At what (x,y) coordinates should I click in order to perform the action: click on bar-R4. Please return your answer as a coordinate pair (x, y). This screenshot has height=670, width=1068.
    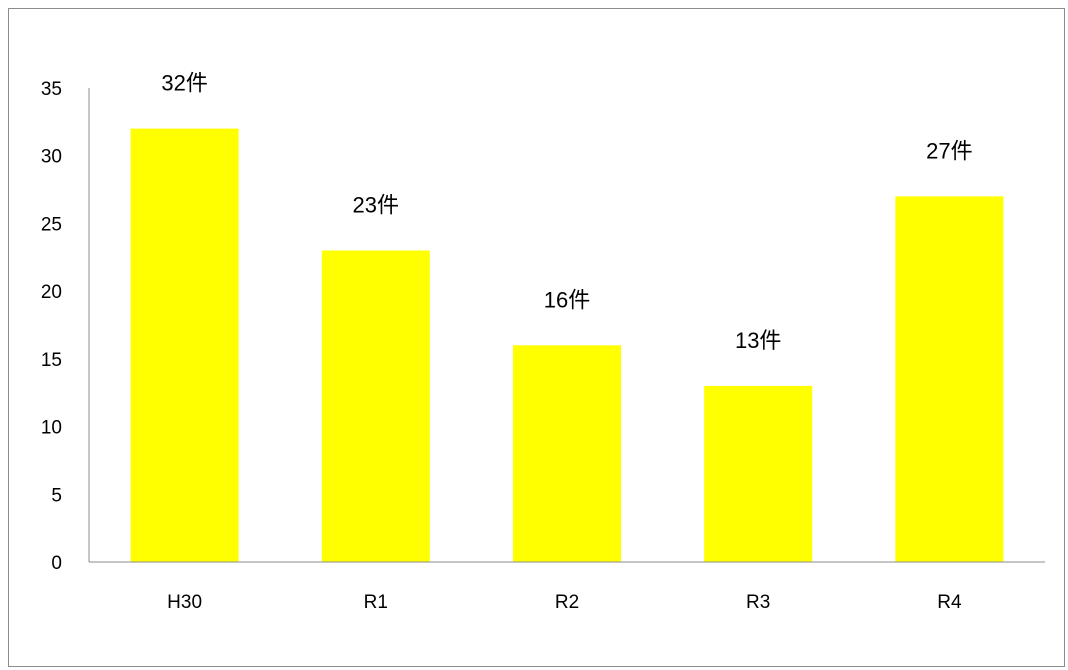
    Looking at the image, I should click on (949, 379).